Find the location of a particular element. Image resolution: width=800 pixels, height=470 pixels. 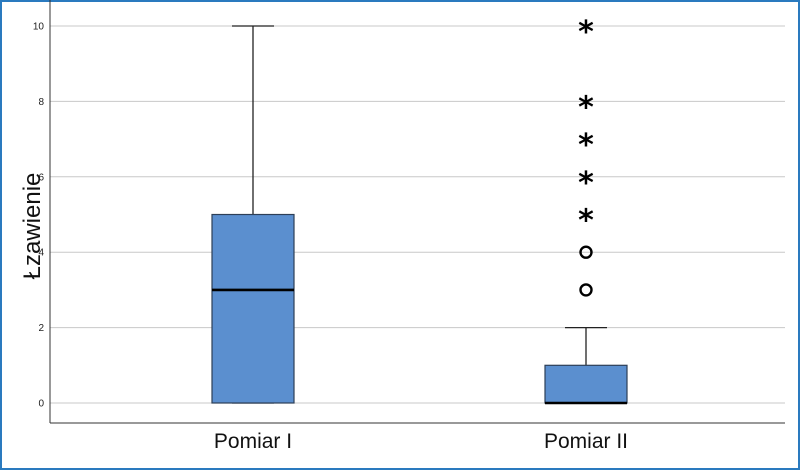

category-label: Pomiar II is located at coordinates (586, 441).